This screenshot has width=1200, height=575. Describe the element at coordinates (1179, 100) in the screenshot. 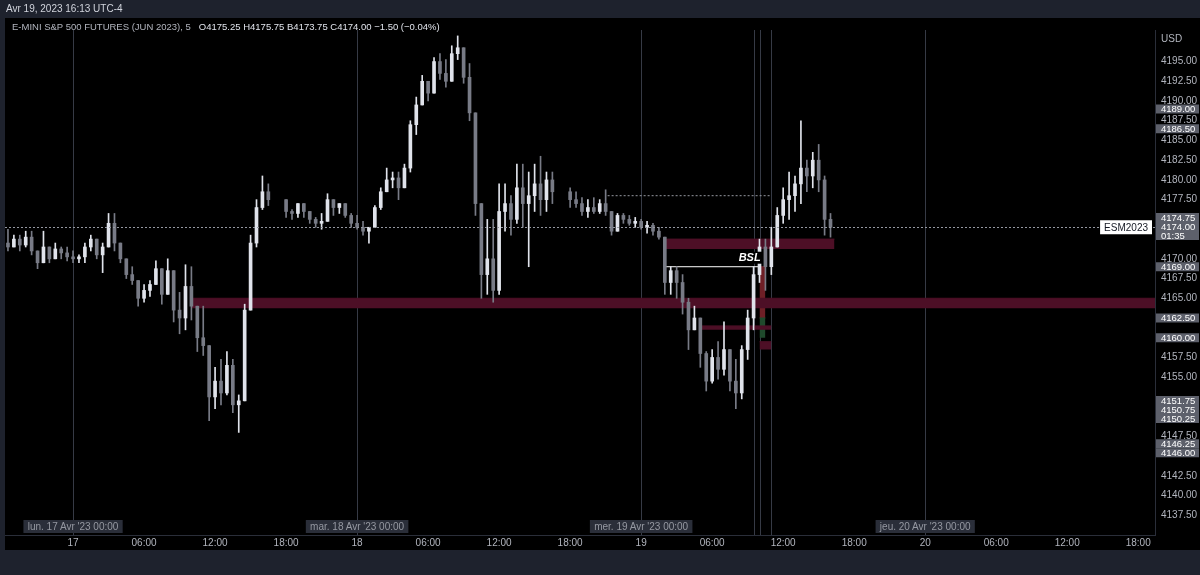

I see `y-tick-label: 4190.00` at that location.